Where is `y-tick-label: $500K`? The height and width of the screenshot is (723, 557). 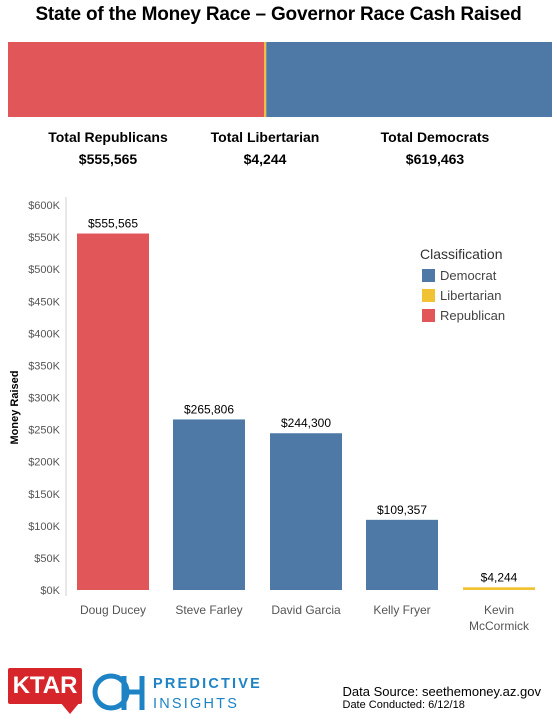 y-tick-label: $500K is located at coordinates (44, 270).